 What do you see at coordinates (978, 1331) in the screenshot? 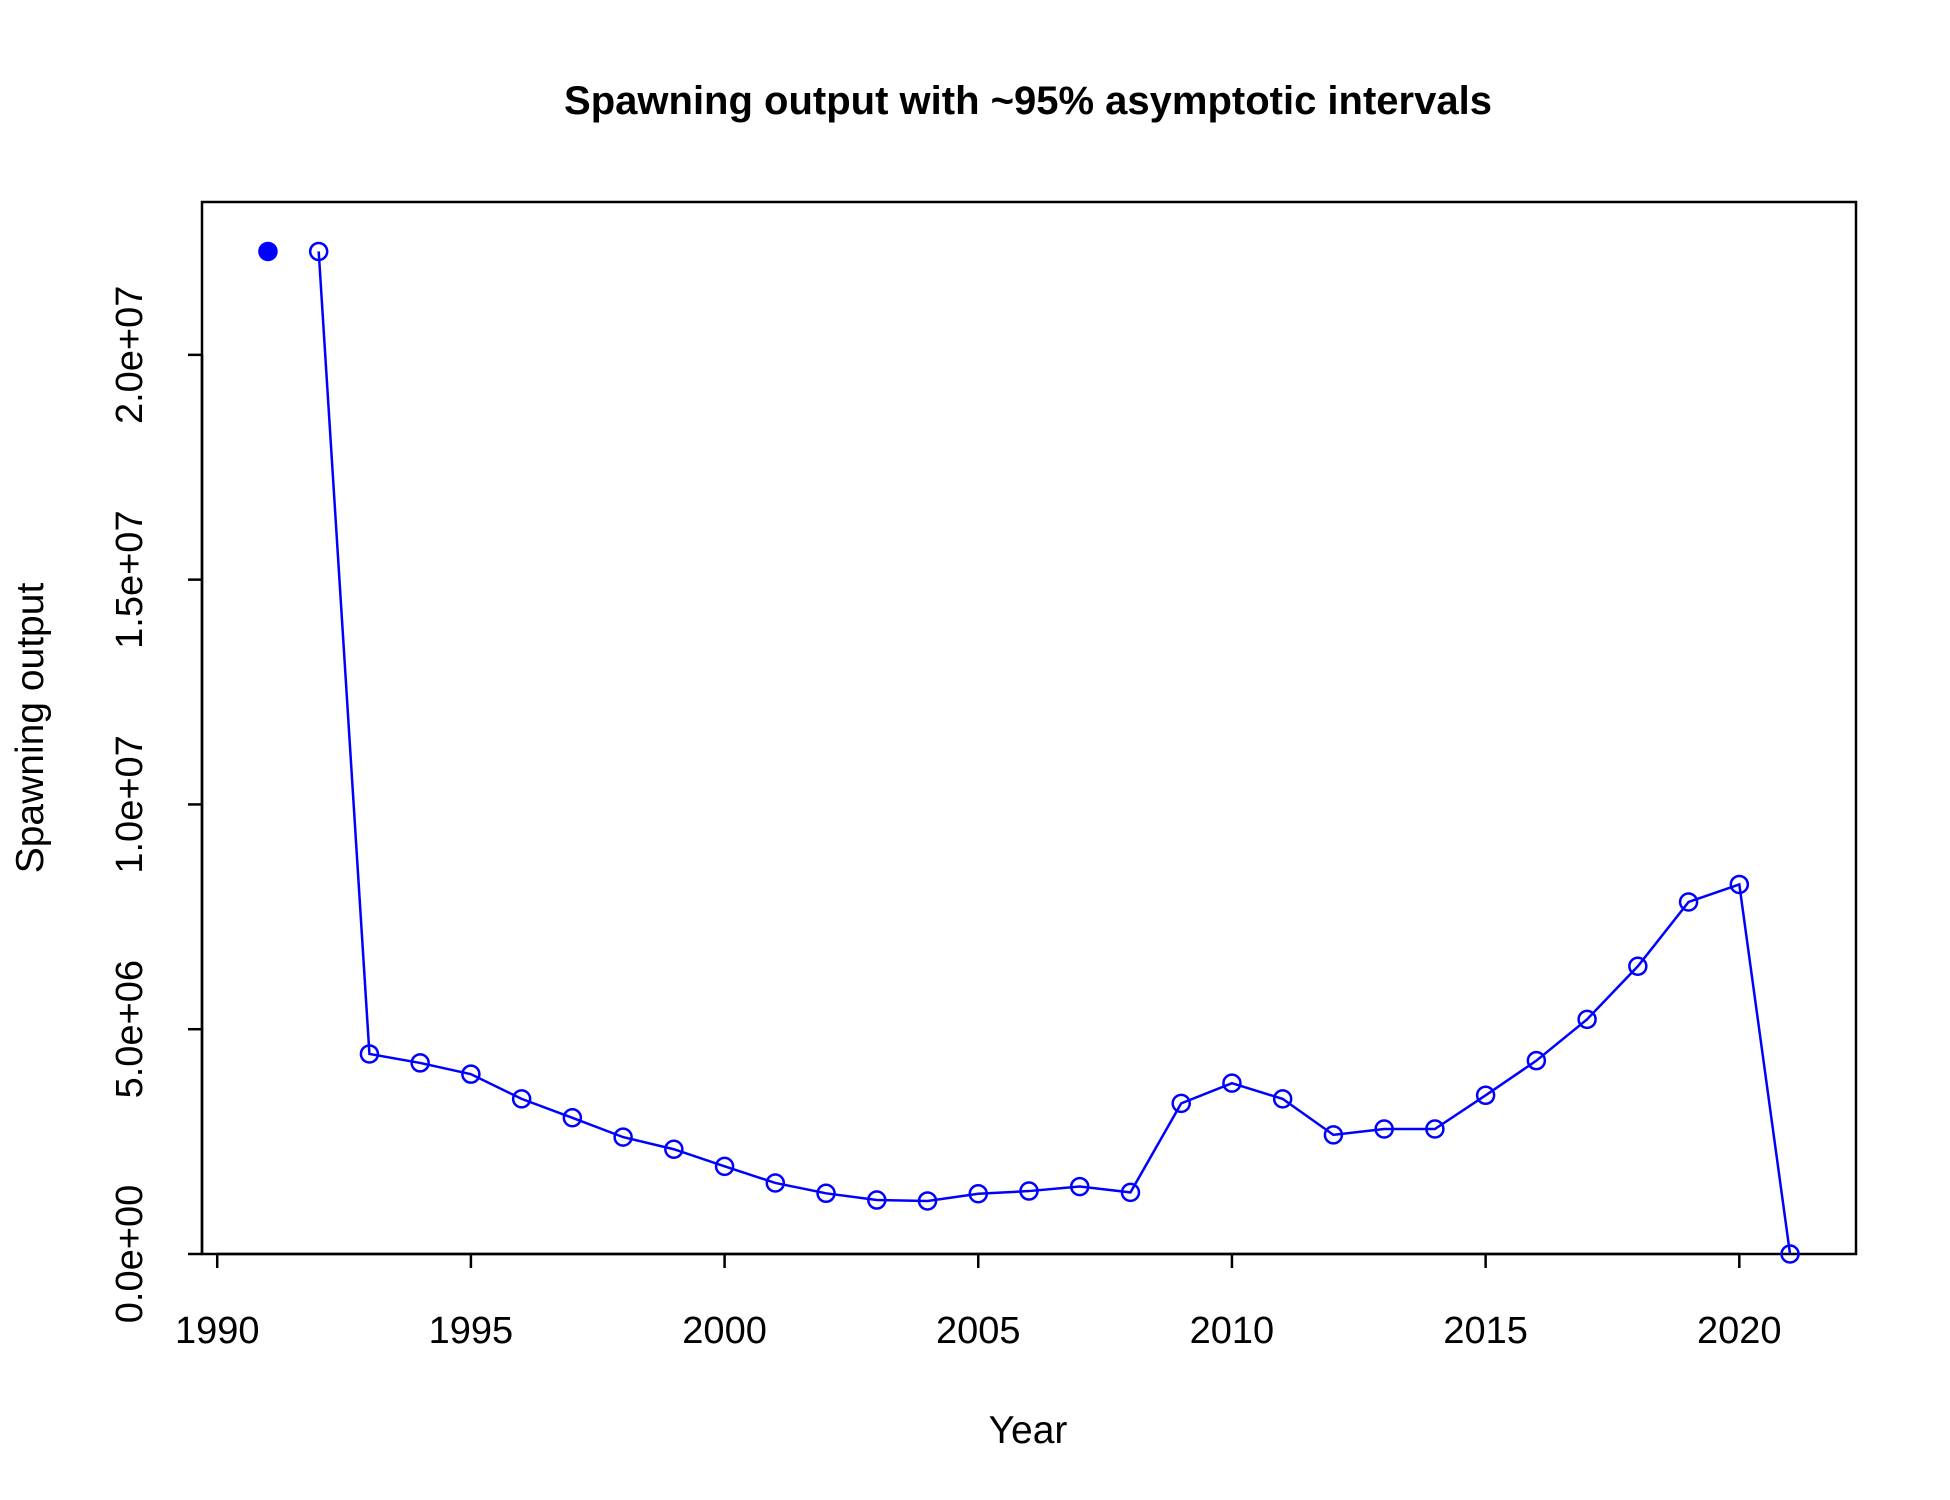
I see `x-tick-label: 2005` at bounding box center [978, 1331].